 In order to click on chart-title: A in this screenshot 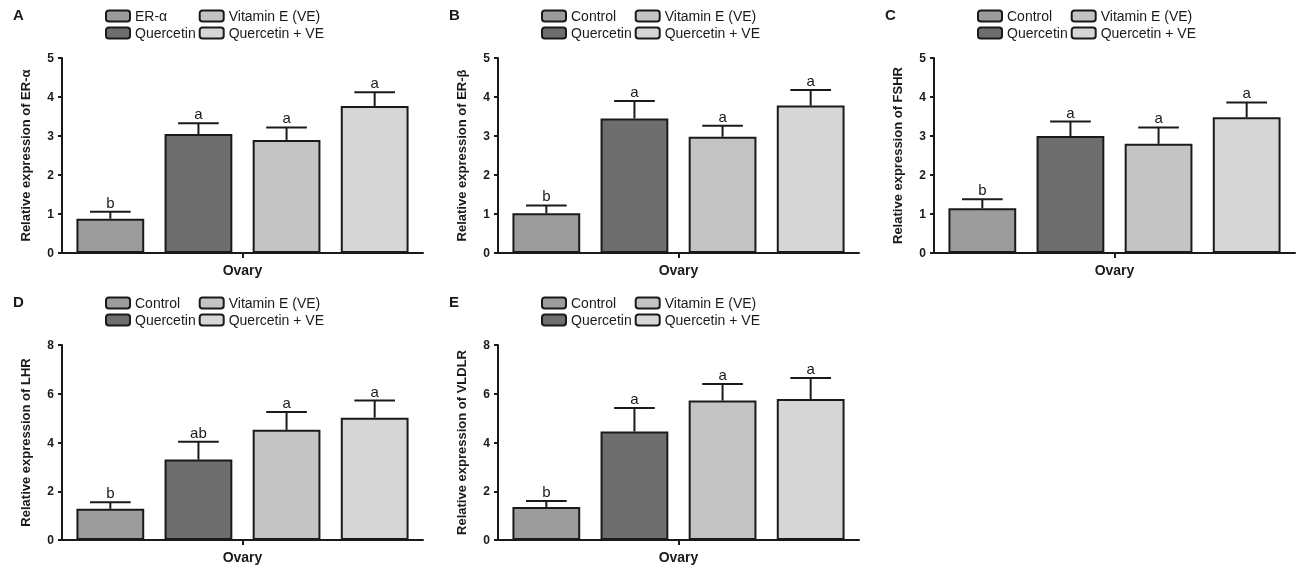, I will do `click(18, 14)`.